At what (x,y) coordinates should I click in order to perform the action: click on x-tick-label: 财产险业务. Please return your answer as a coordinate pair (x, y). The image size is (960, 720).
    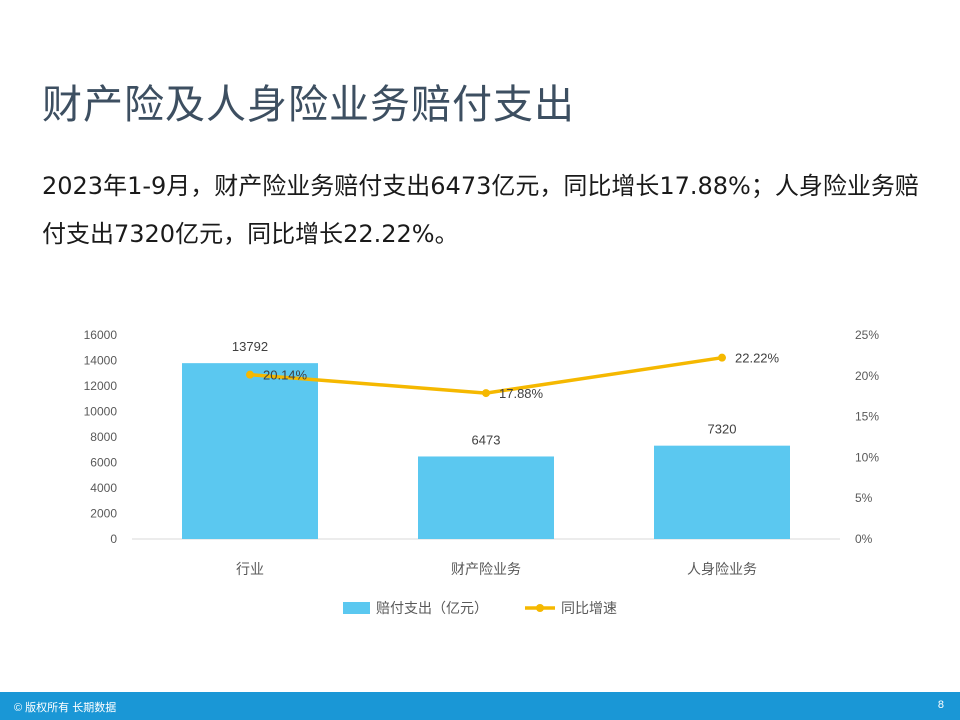
    Looking at the image, I should click on (486, 570).